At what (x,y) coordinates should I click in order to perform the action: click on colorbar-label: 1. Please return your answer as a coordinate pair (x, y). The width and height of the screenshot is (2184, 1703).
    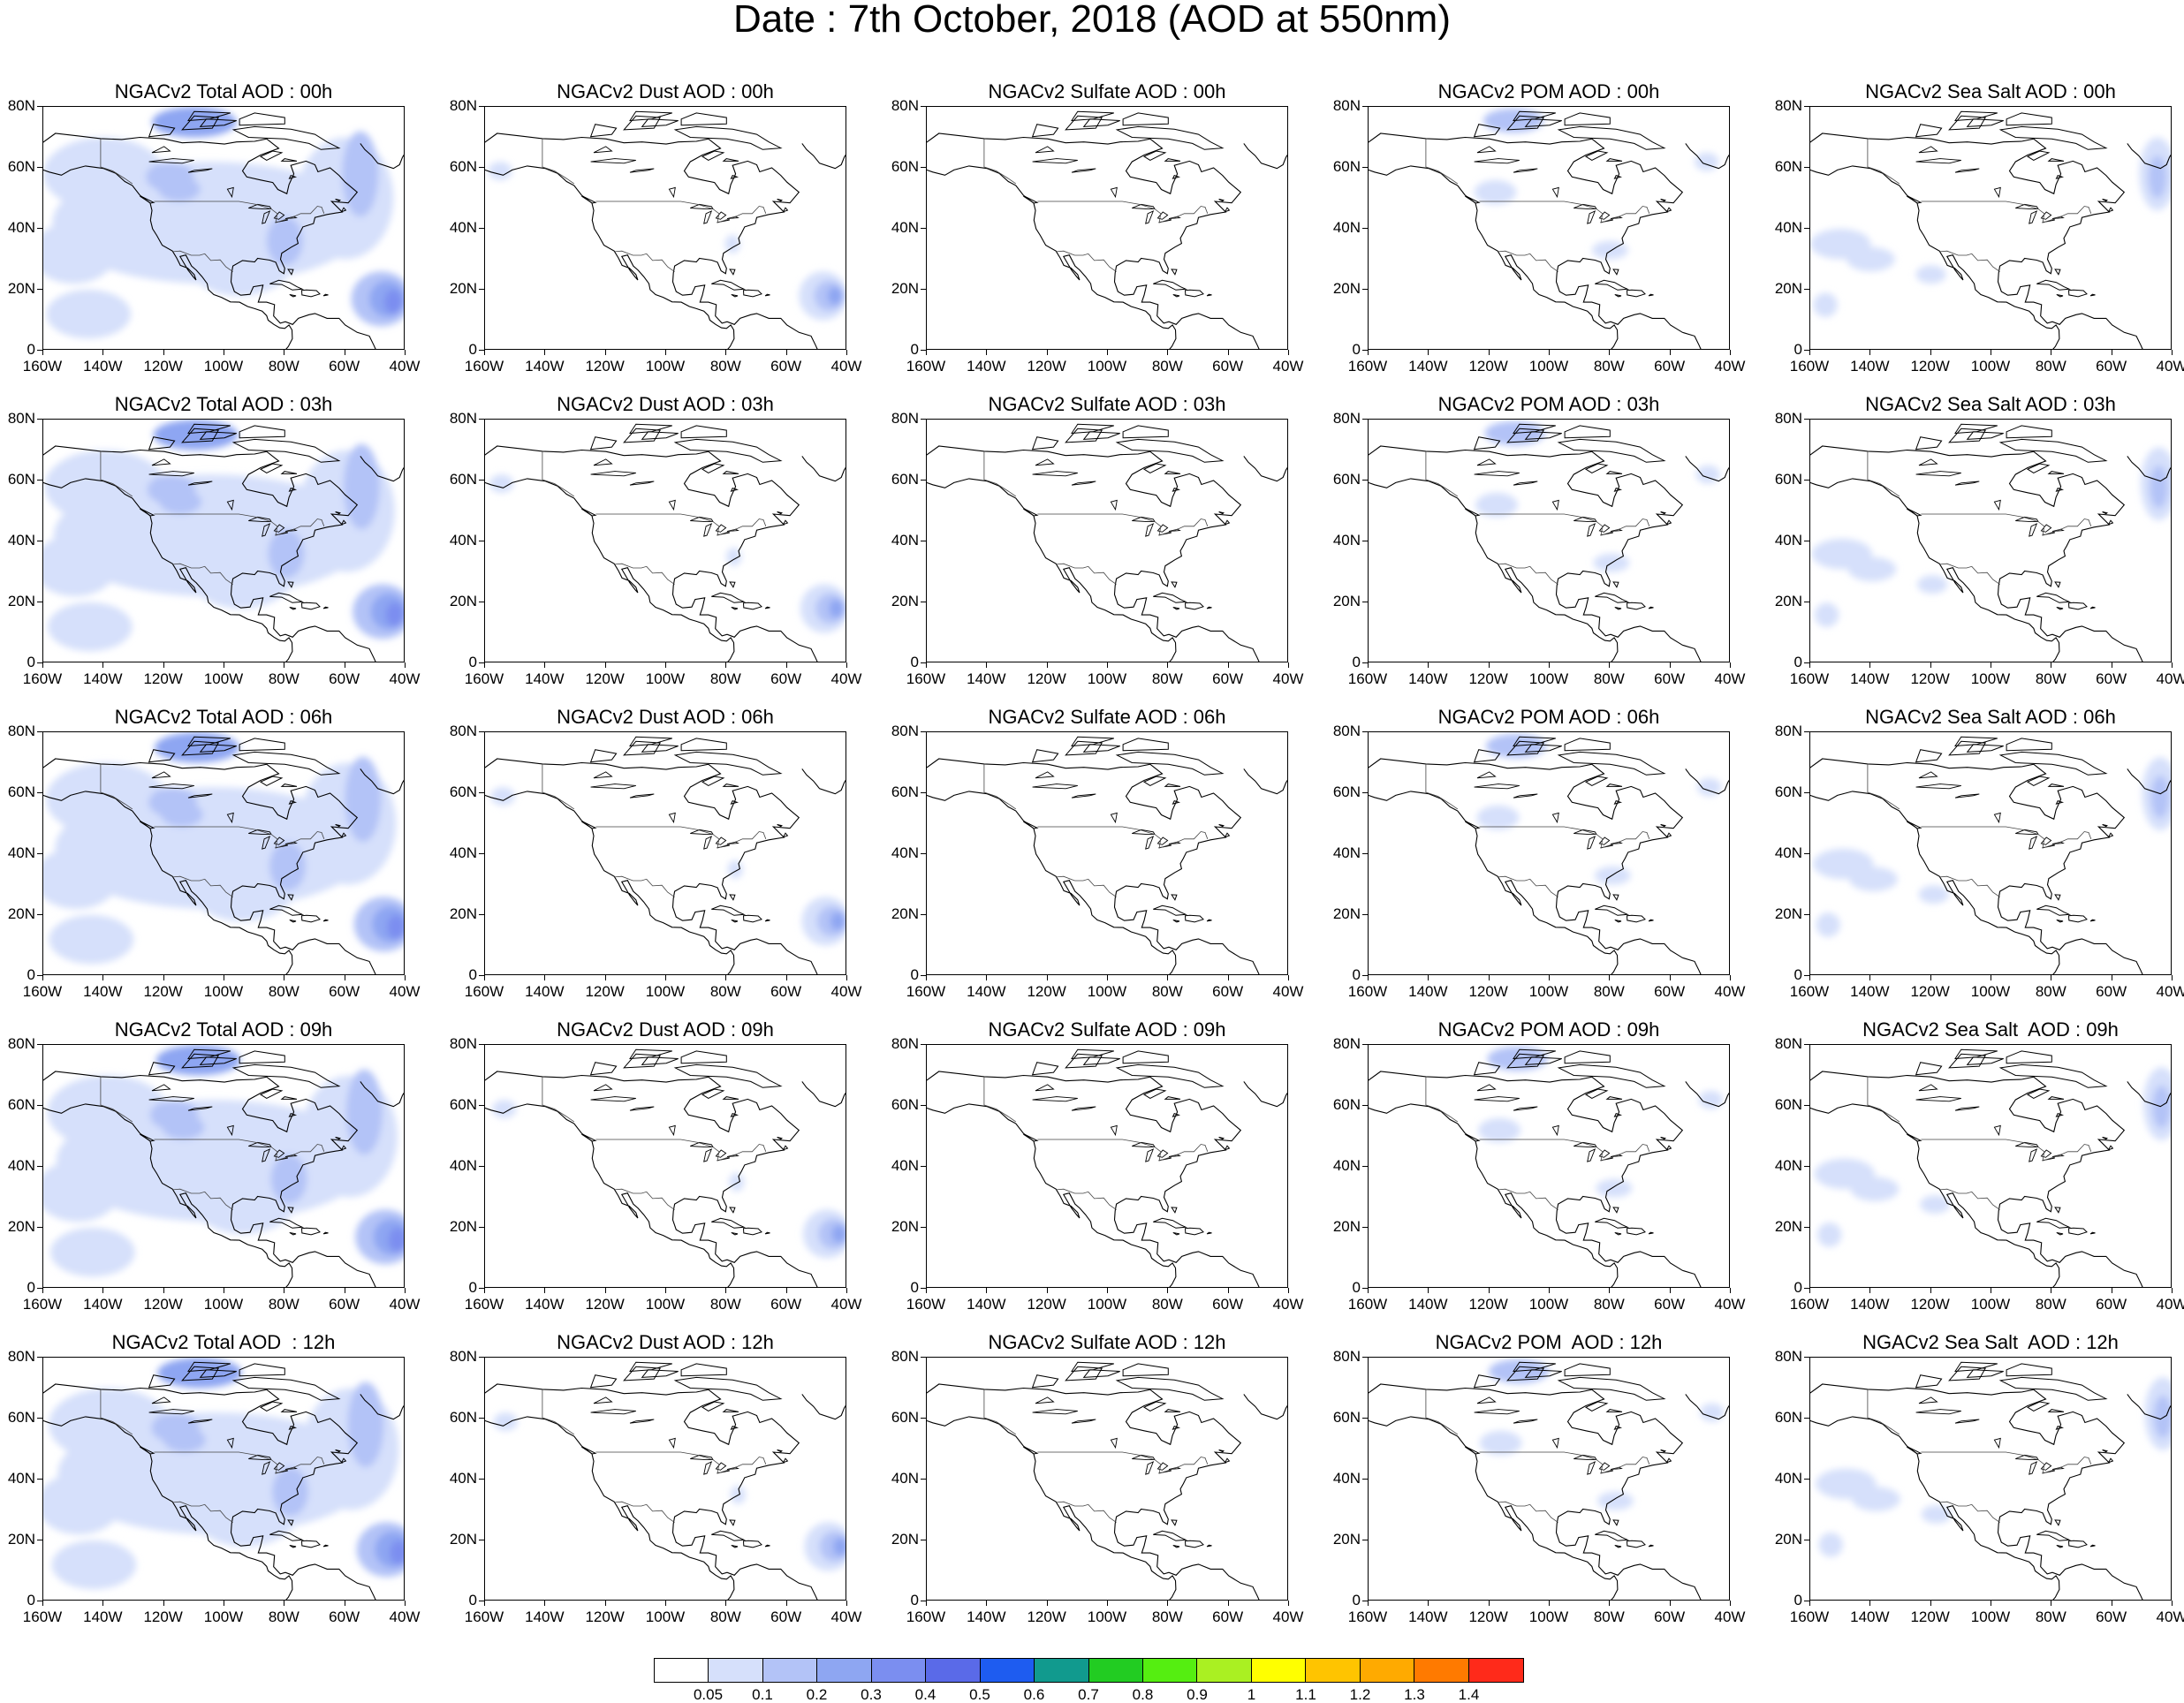
    Looking at the image, I should click on (1251, 1694).